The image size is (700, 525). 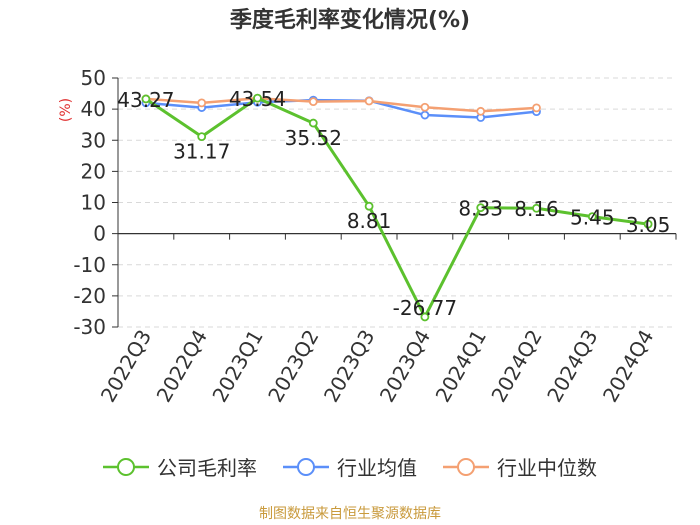 What do you see at coordinates (369, 221) in the screenshot?
I see `data-label: 8.81` at bounding box center [369, 221].